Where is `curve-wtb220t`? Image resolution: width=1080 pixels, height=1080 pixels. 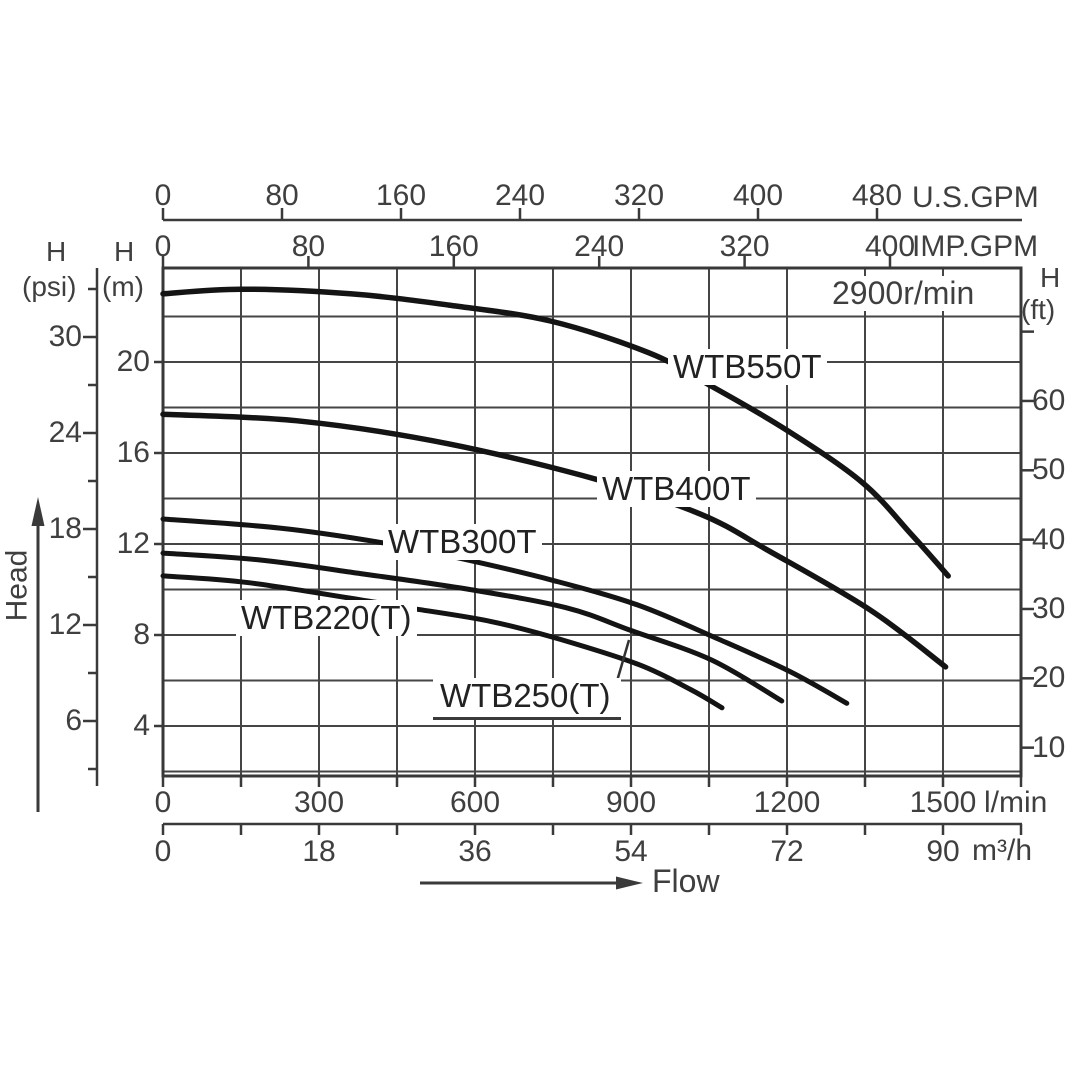 curve-wtb220t is located at coordinates (442, 642).